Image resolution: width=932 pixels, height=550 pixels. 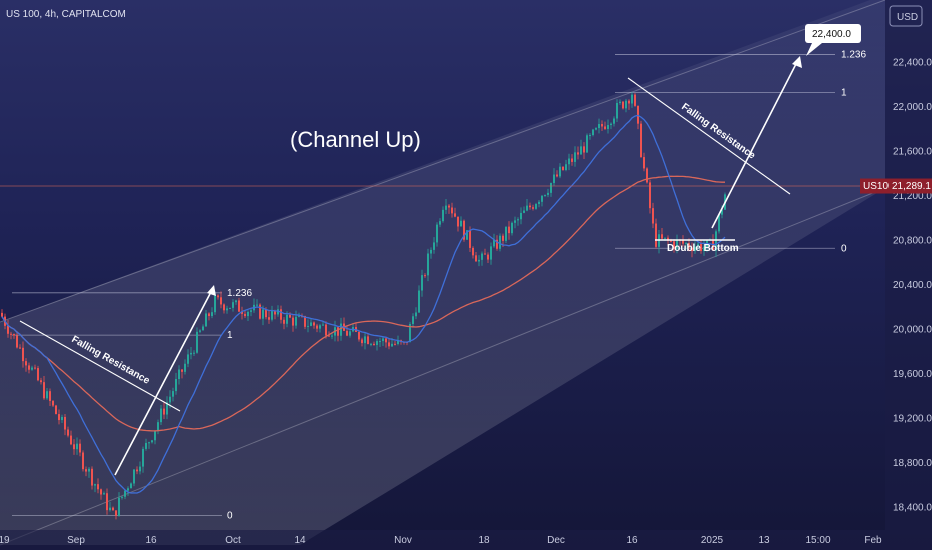 I want to click on x-tick-label: 14, so click(x=300, y=540).